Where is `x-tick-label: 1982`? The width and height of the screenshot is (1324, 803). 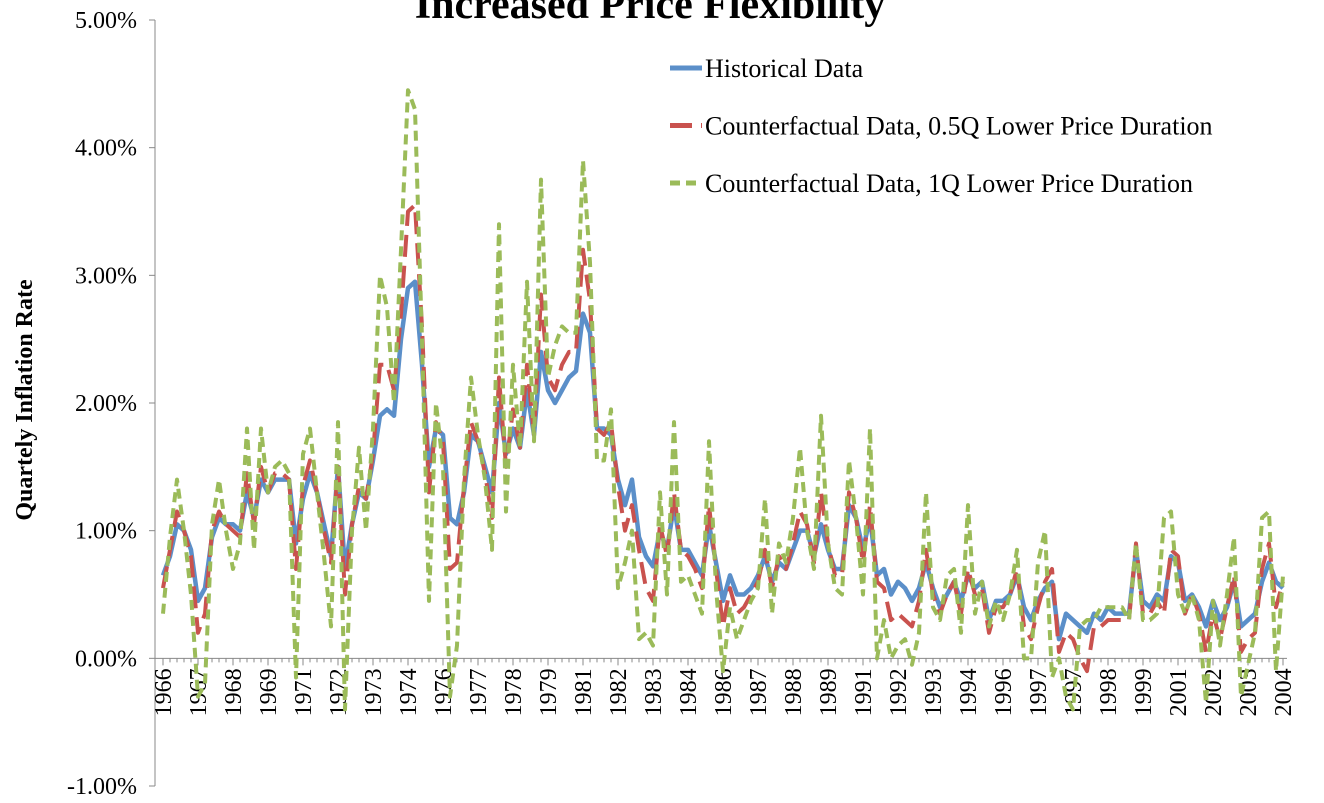
x-tick-label: 1982 is located at coordinates (619, 692).